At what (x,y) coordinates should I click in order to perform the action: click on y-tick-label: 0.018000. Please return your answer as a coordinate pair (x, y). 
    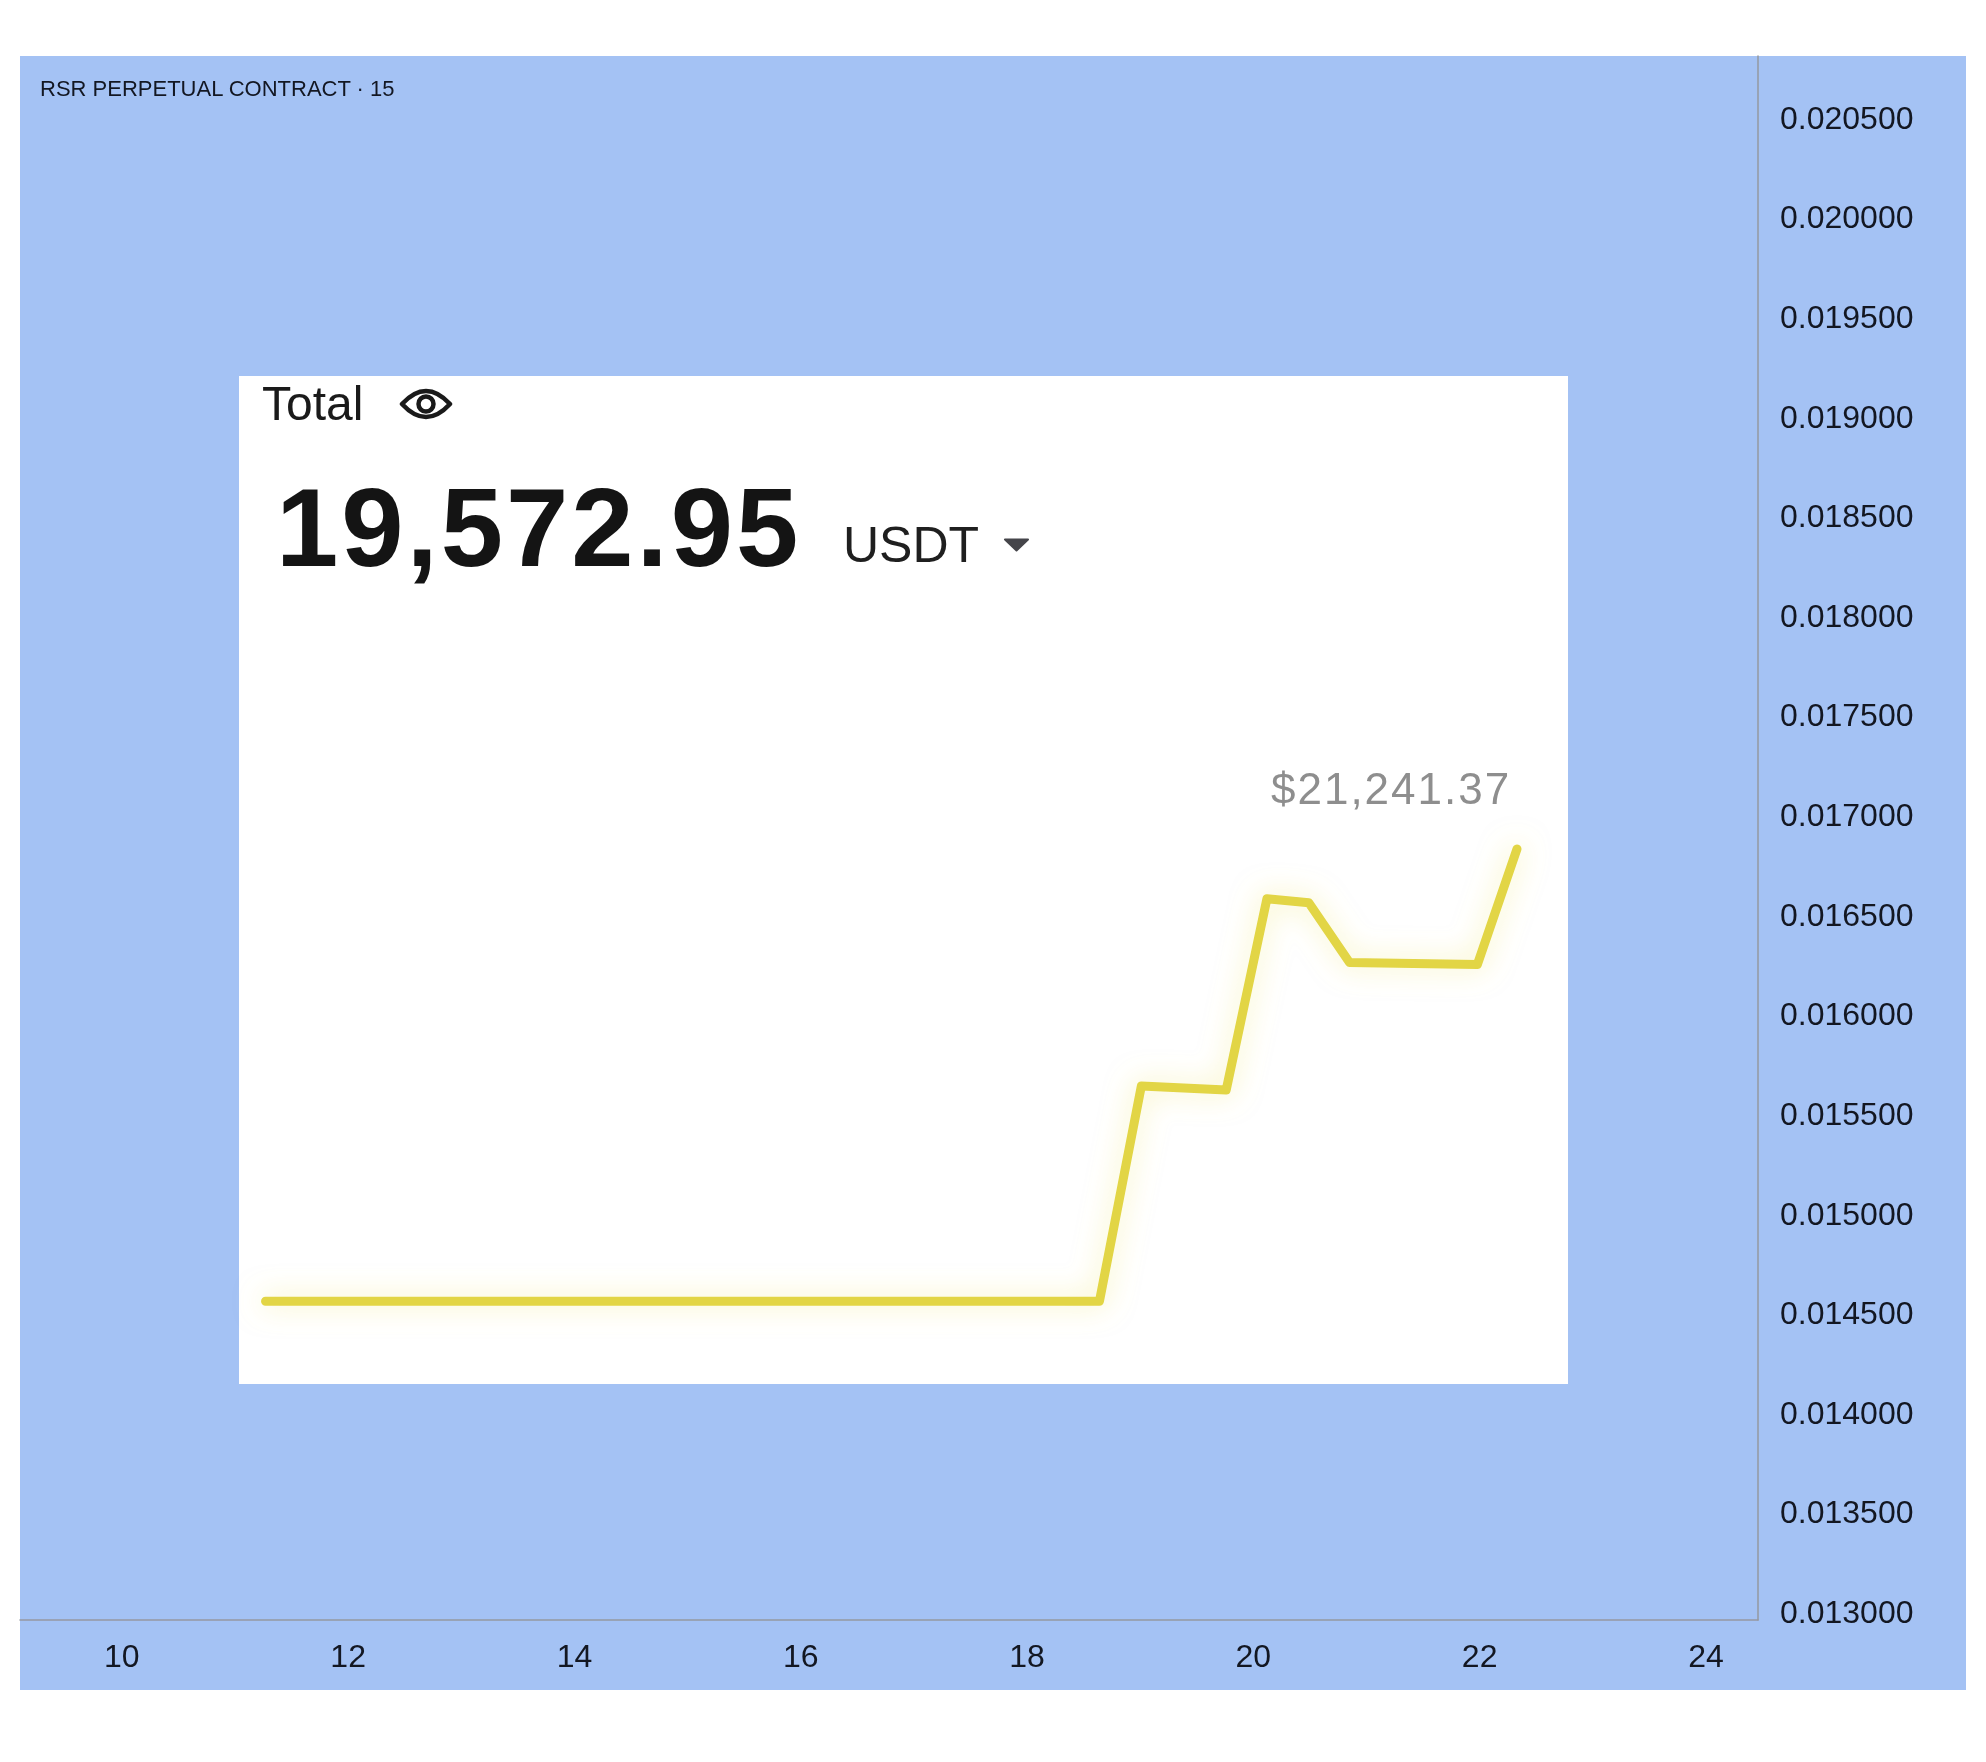
    Looking at the image, I should click on (1847, 615).